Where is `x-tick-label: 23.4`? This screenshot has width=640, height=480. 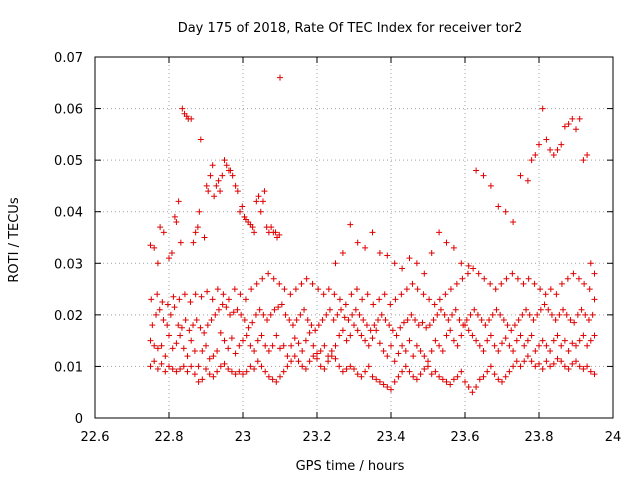 x-tick-label: 23.4 is located at coordinates (391, 437).